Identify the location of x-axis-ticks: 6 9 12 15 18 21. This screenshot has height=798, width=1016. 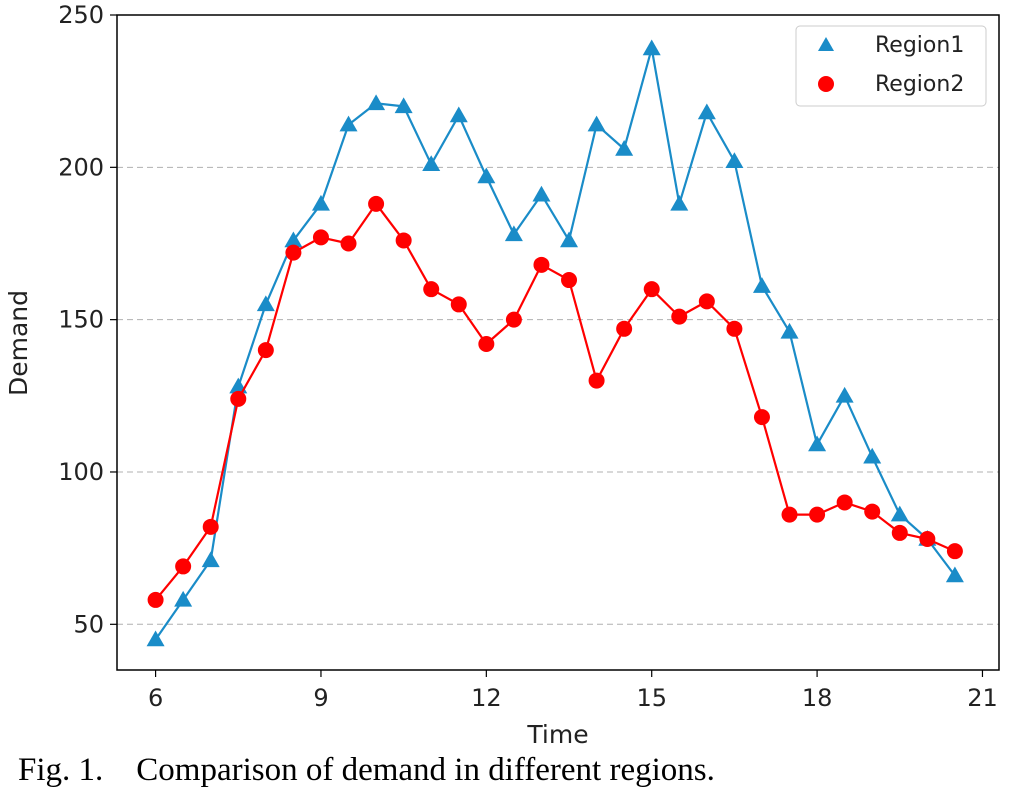
(573, 691).